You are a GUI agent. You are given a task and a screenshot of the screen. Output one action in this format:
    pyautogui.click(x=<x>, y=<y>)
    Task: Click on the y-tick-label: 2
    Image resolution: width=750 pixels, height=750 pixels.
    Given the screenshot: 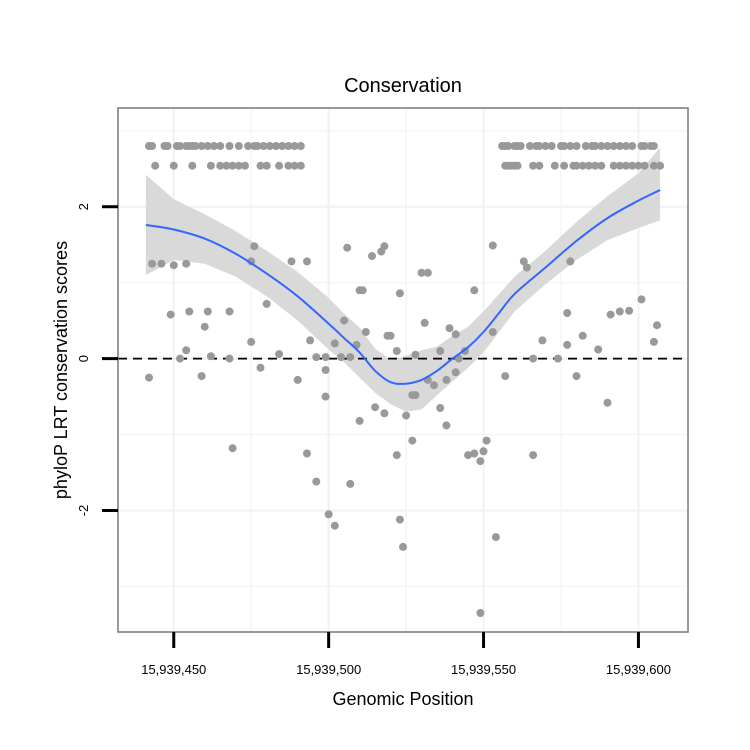 What is the action you would take?
    pyautogui.click(x=83, y=206)
    